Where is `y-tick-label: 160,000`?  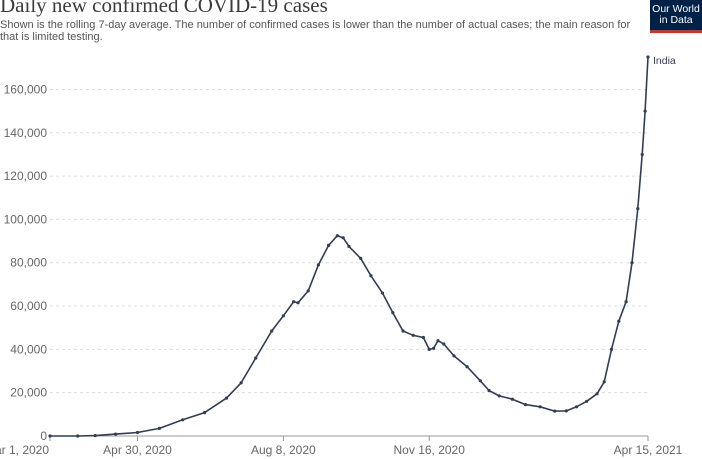
y-tick-label: 160,000 is located at coordinates (26, 89).